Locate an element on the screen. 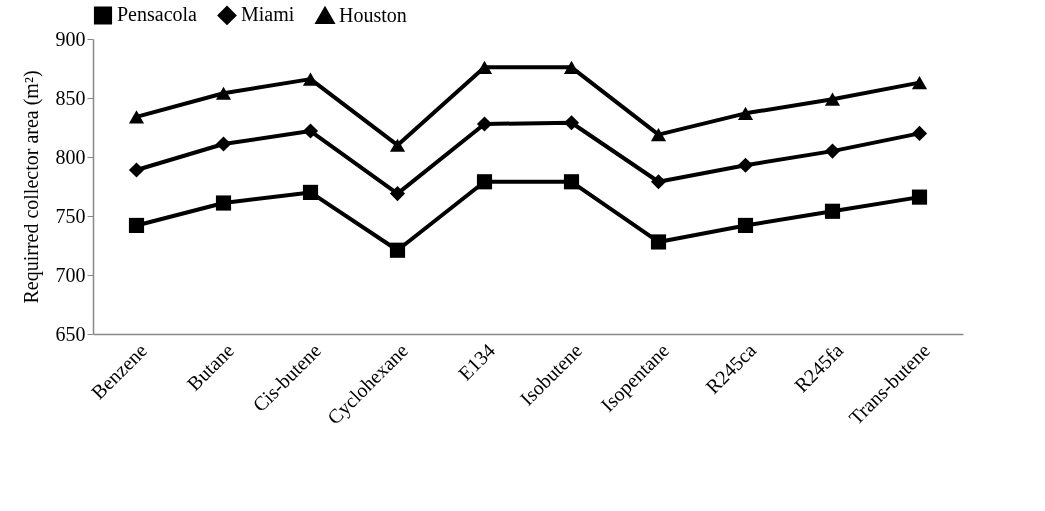  y-tick-label: 650 is located at coordinates (70, 333).